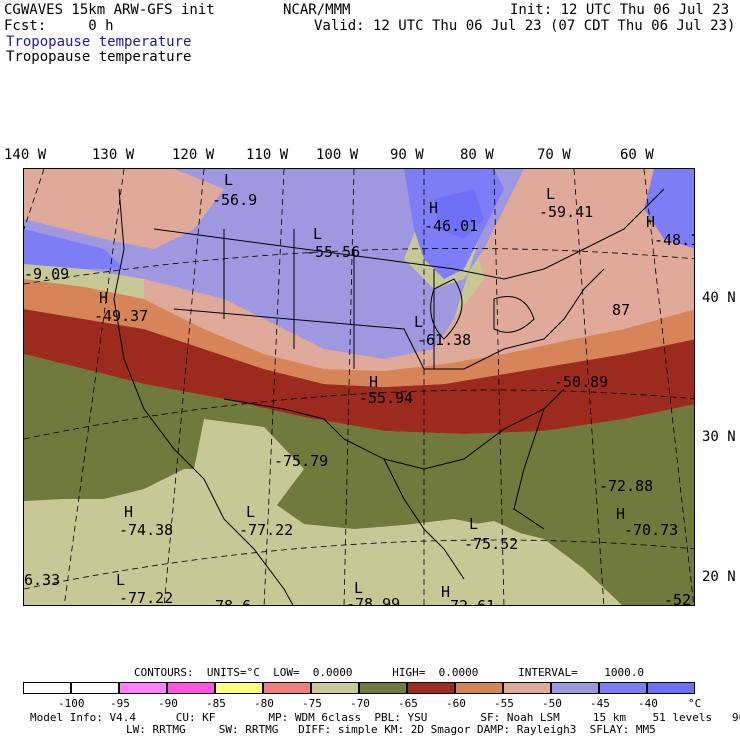  Describe the element at coordinates (99, 57) in the screenshot. I see `field-title-secondary: Tropopause temperature` at that location.